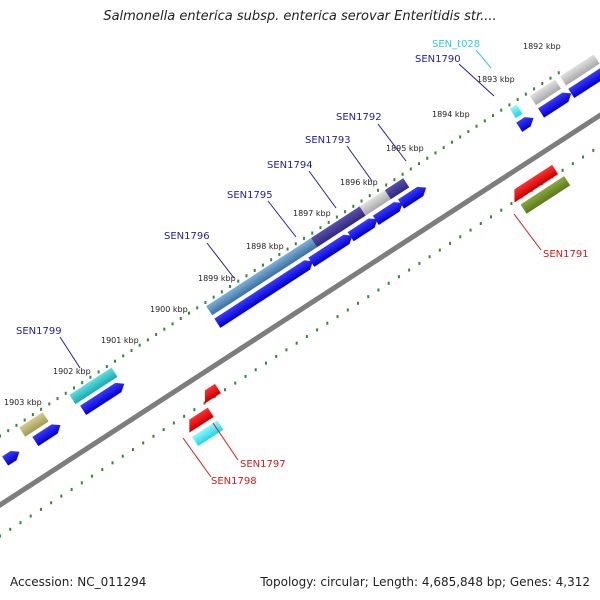  I want to click on gene-feature-sen1790, so click(545, 92).